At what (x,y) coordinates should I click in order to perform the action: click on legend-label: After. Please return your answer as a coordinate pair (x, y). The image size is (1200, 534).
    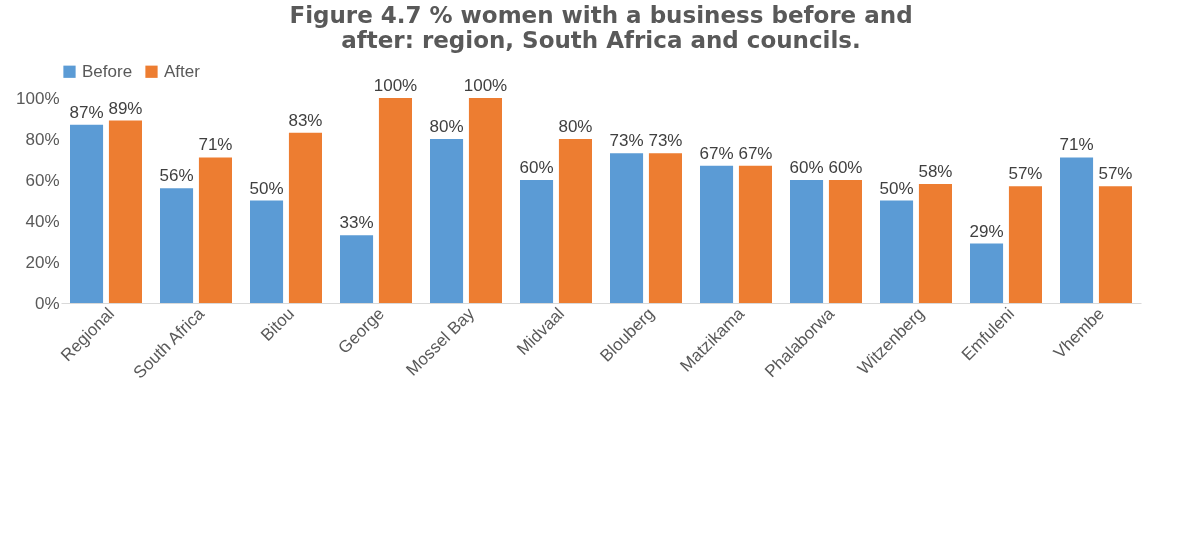
    Looking at the image, I should click on (182, 71).